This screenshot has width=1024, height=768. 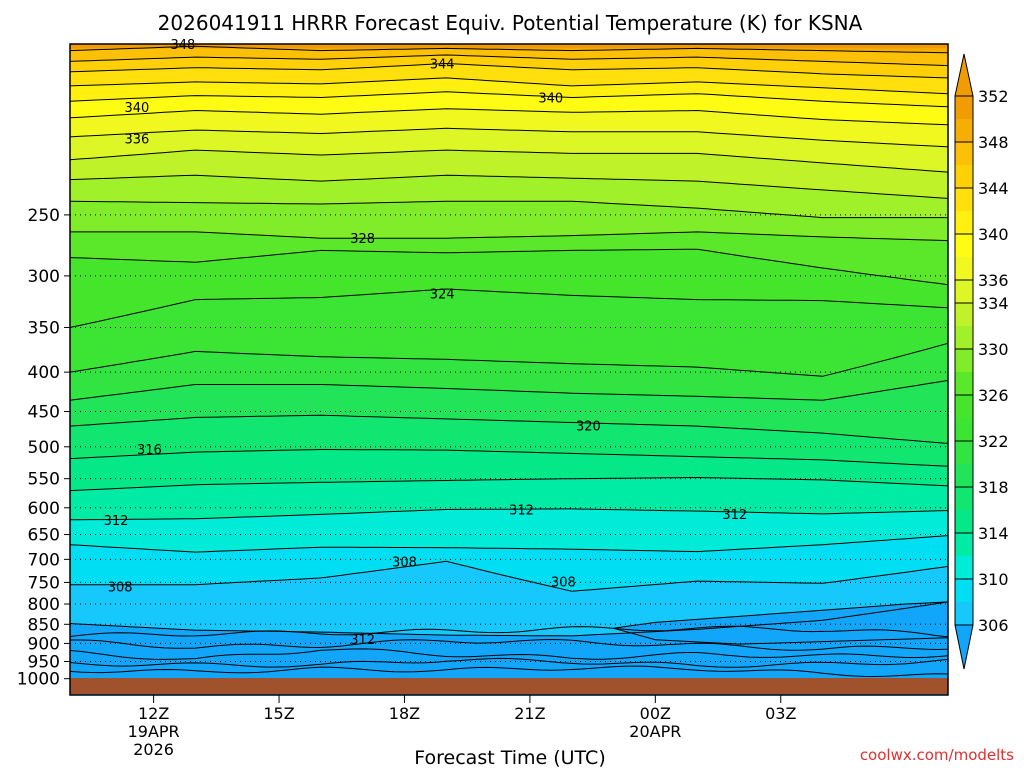 I want to click on contour-label-336: 336, so click(x=136, y=140).